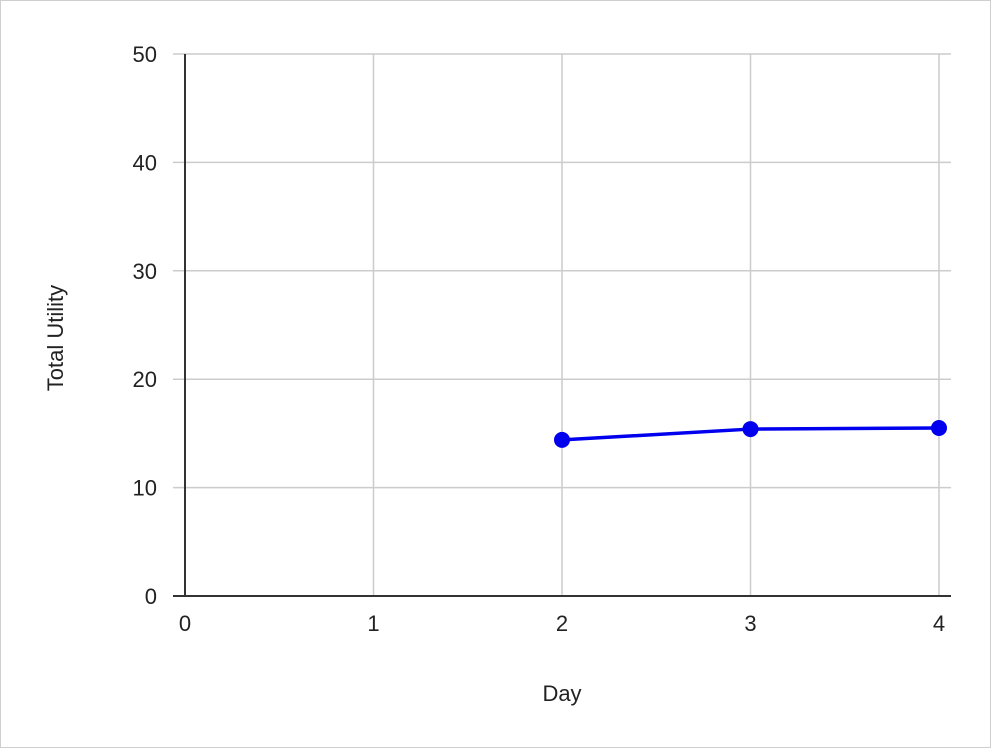  Describe the element at coordinates (55, 338) in the screenshot. I see `y-axis-title: Total Utility` at that location.